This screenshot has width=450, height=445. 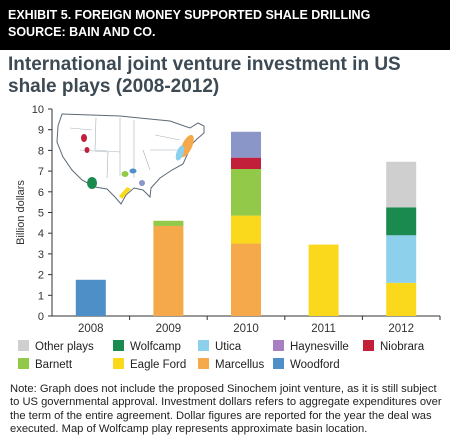 I want to click on us-map-outline, so click(x=130, y=159).